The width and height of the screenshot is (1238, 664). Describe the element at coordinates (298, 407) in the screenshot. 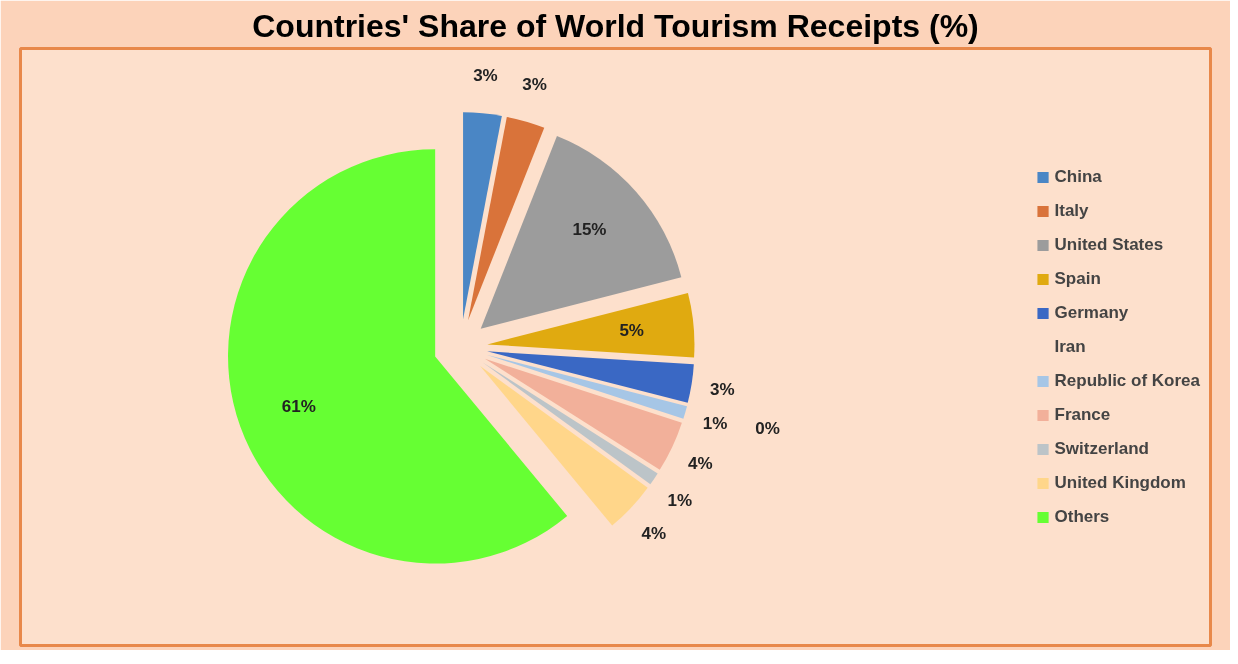

I see `data-label: 61%` at that location.